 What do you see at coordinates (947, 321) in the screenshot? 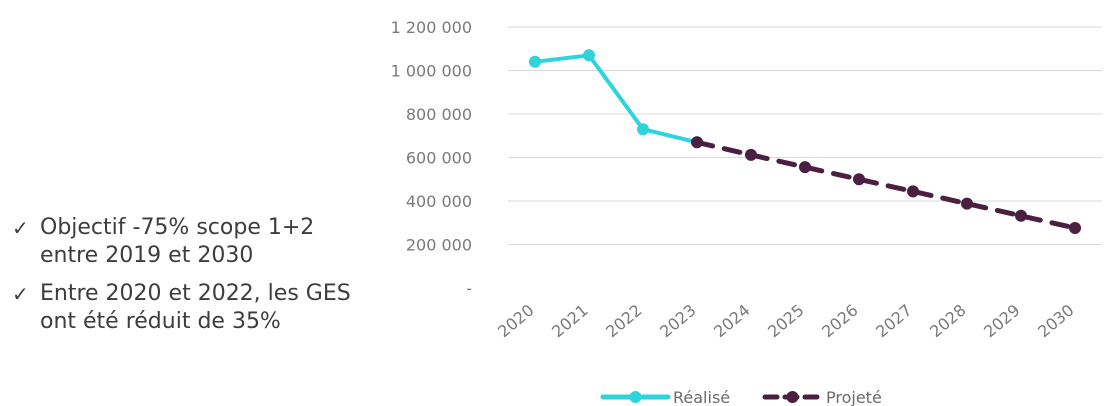
I see `x-tick-label: 2028` at bounding box center [947, 321].